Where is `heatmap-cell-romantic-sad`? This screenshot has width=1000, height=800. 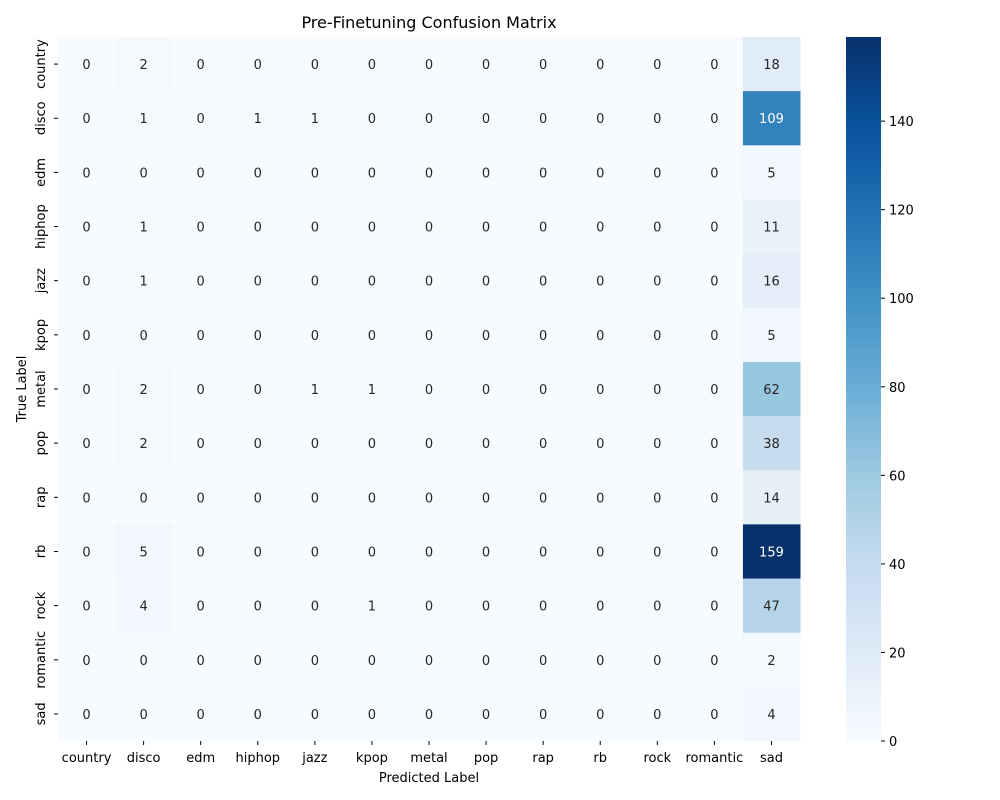 heatmap-cell-romantic-sad is located at coordinates (771, 660).